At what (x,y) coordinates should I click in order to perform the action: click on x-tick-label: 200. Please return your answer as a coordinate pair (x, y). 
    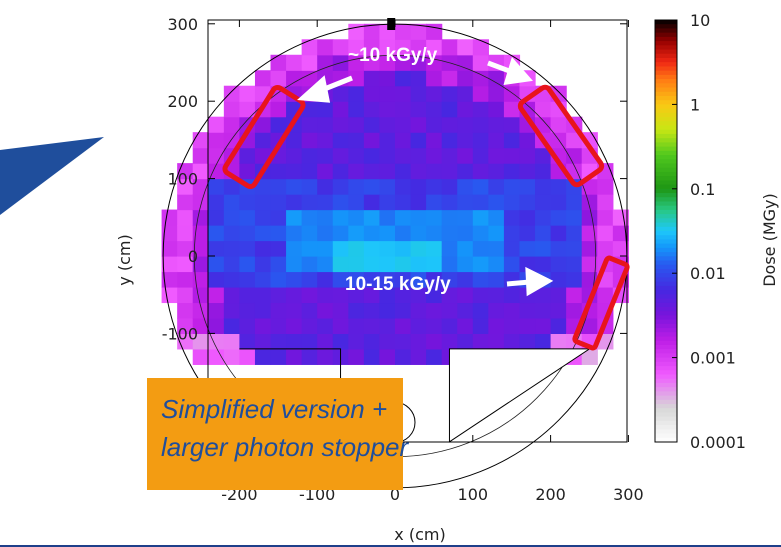
    Looking at the image, I should click on (550, 494).